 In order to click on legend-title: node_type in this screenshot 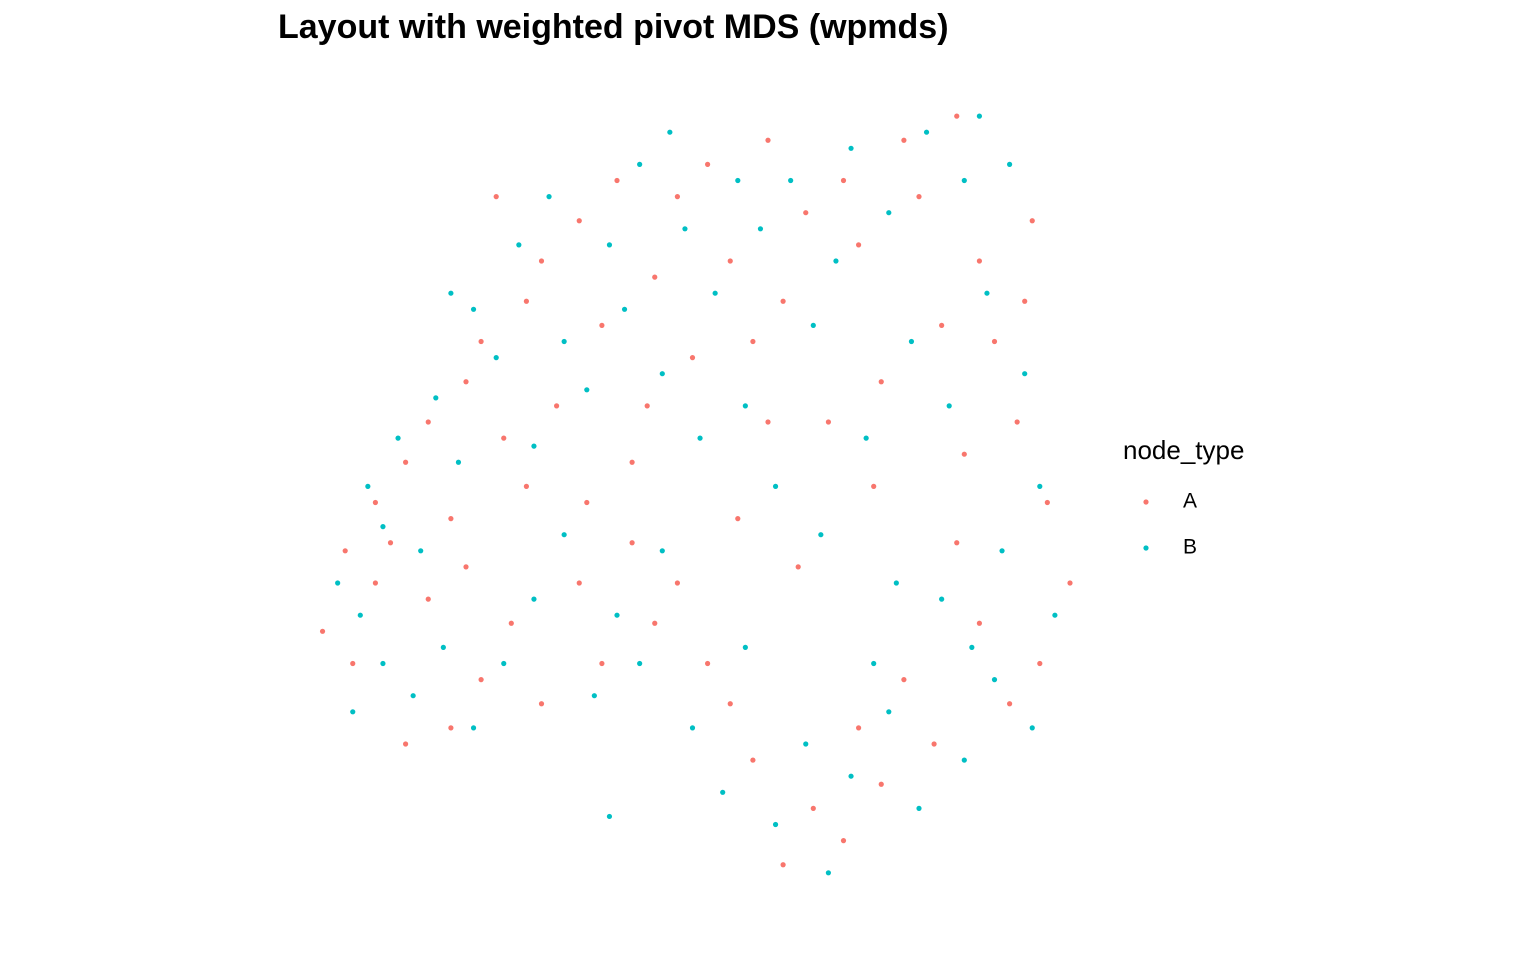, I will do `click(1183, 450)`.